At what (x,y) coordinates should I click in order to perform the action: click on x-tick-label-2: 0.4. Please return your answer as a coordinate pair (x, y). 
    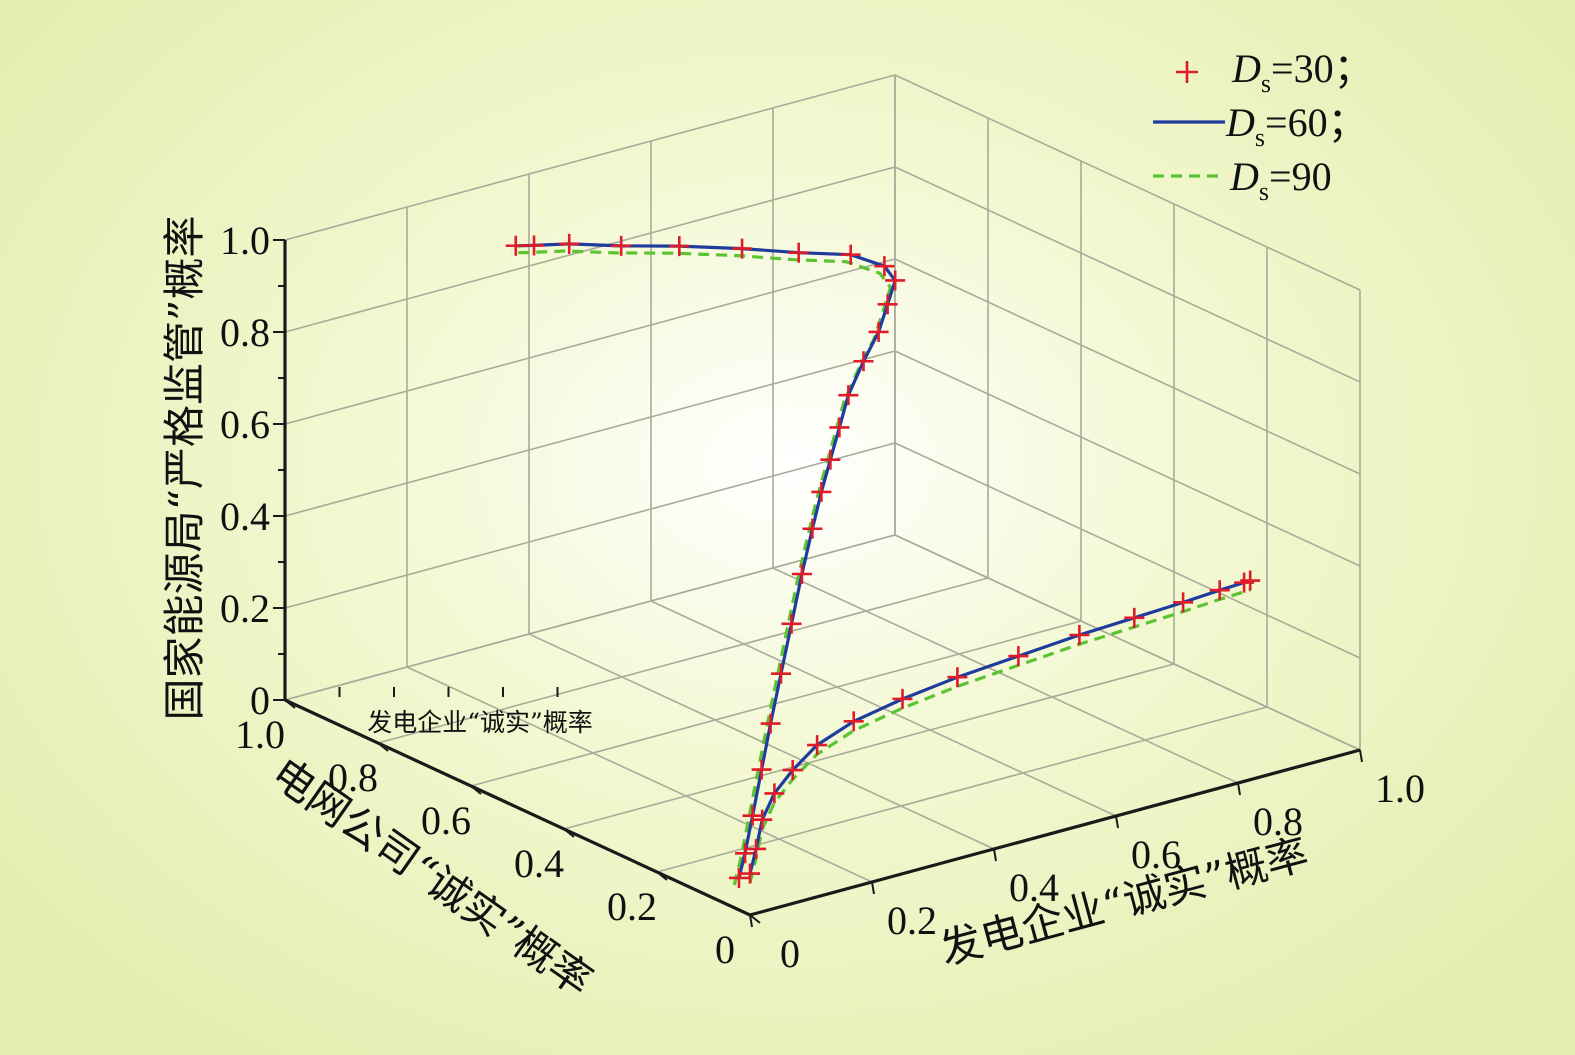
    Looking at the image, I should click on (1034, 887).